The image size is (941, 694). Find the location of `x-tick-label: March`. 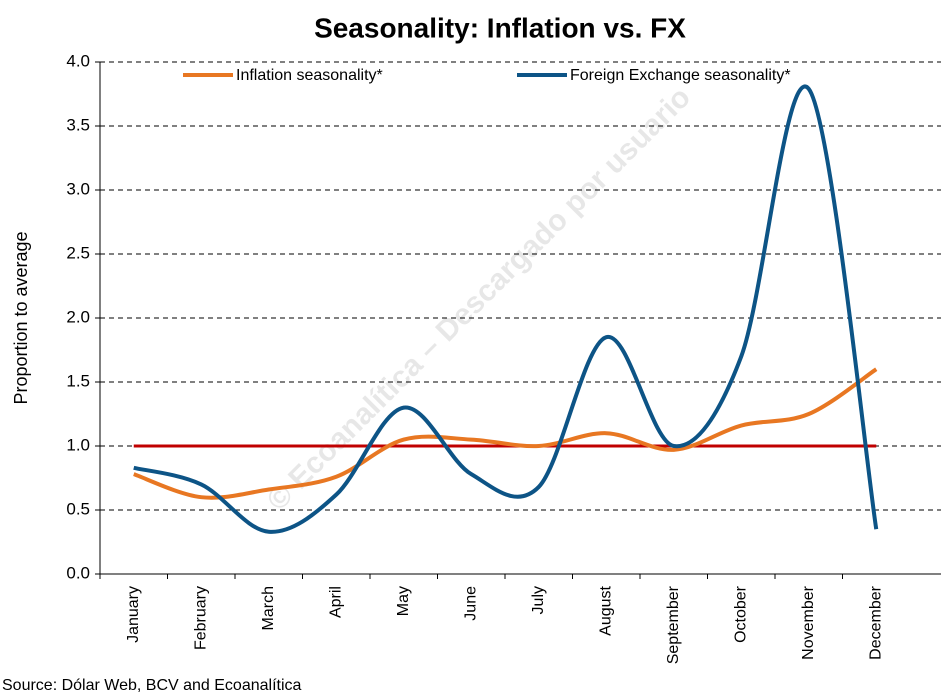

x-tick-label: March is located at coordinates (268, 608).